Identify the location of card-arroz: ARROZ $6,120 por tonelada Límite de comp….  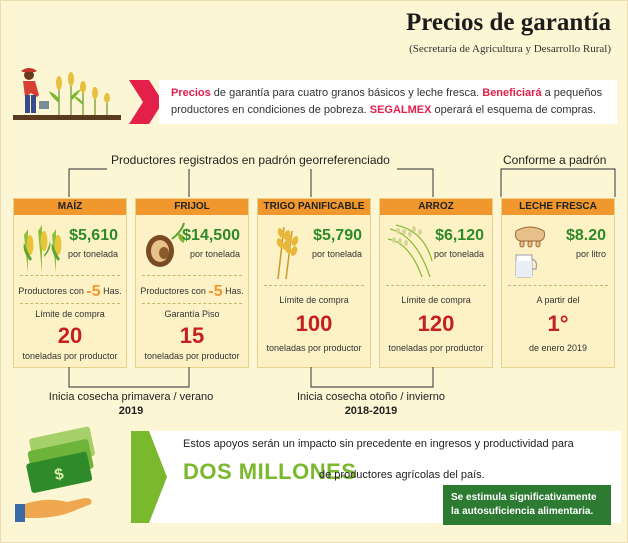
(436, 283).